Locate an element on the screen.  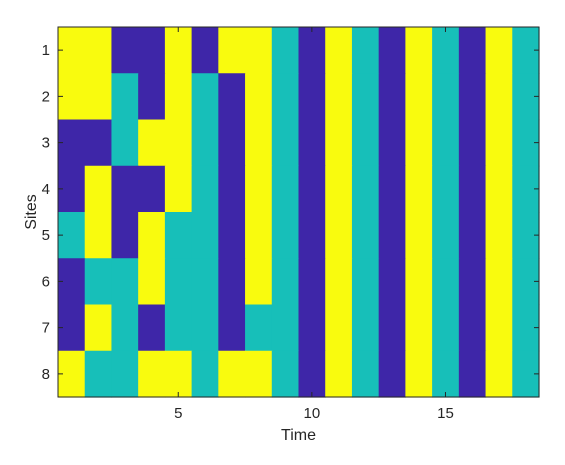
y-tick-label: 5 is located at coordinates (46, 235).